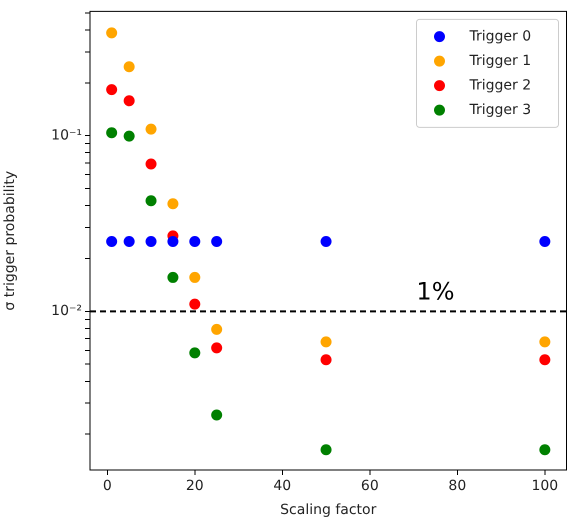 This screenshot has width=572, height=523. Describe the element at coordinates (500, 60) in the screenshot. I see `legend-label: Trigger 1` at that location.